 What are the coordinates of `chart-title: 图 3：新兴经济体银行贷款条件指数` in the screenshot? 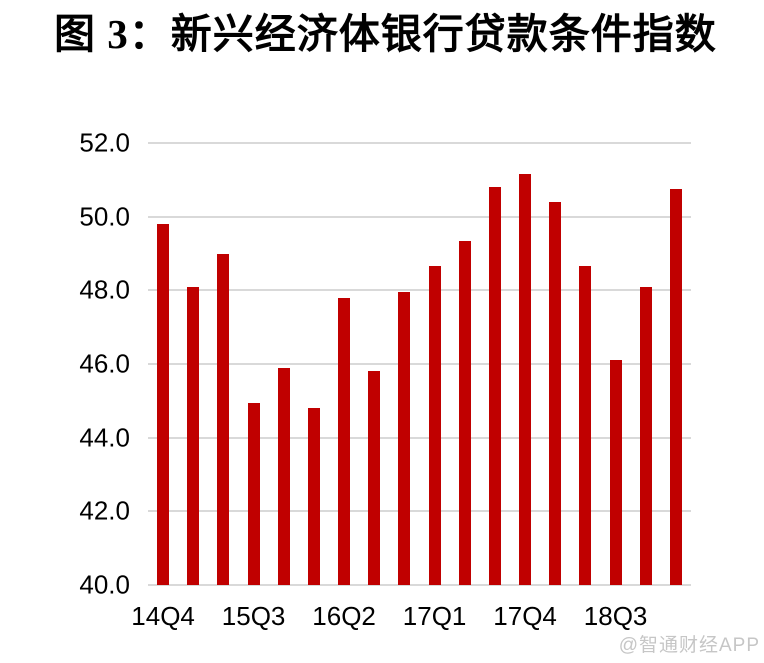 It's located at (385, 34).